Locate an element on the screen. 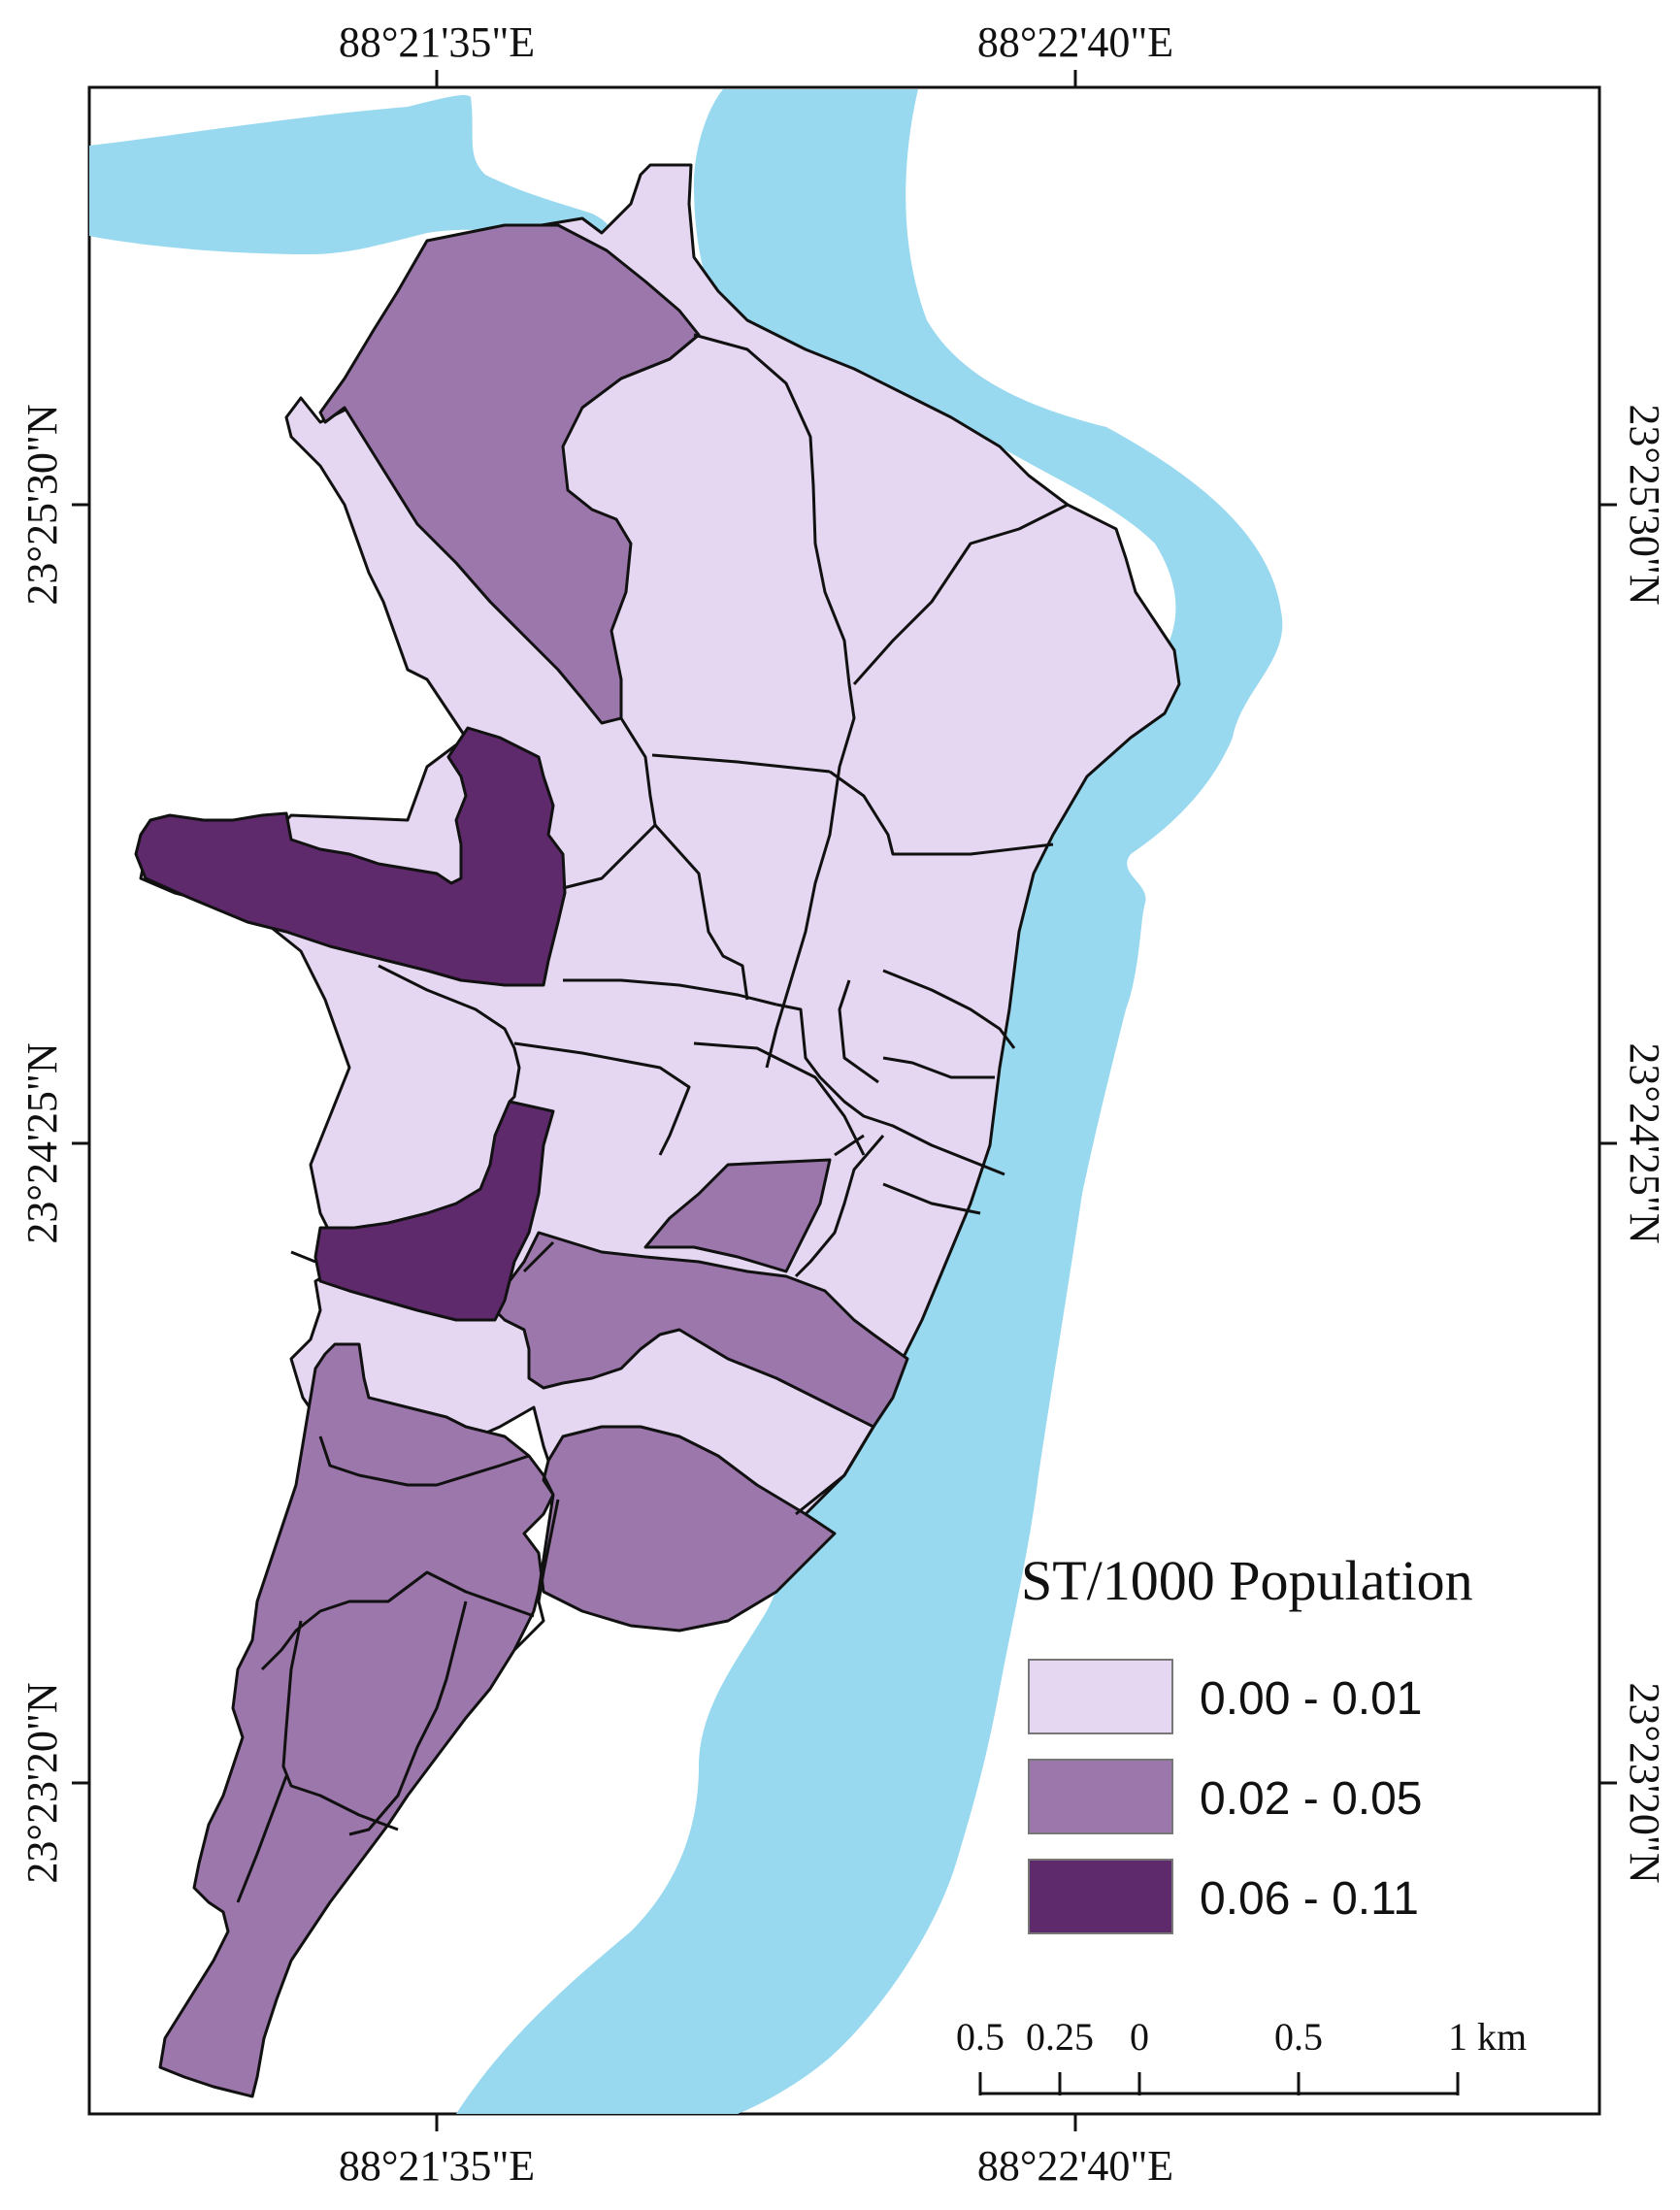  graticule-bottom-label: 88°22'40"E is located at coordinates (1075, 2166).